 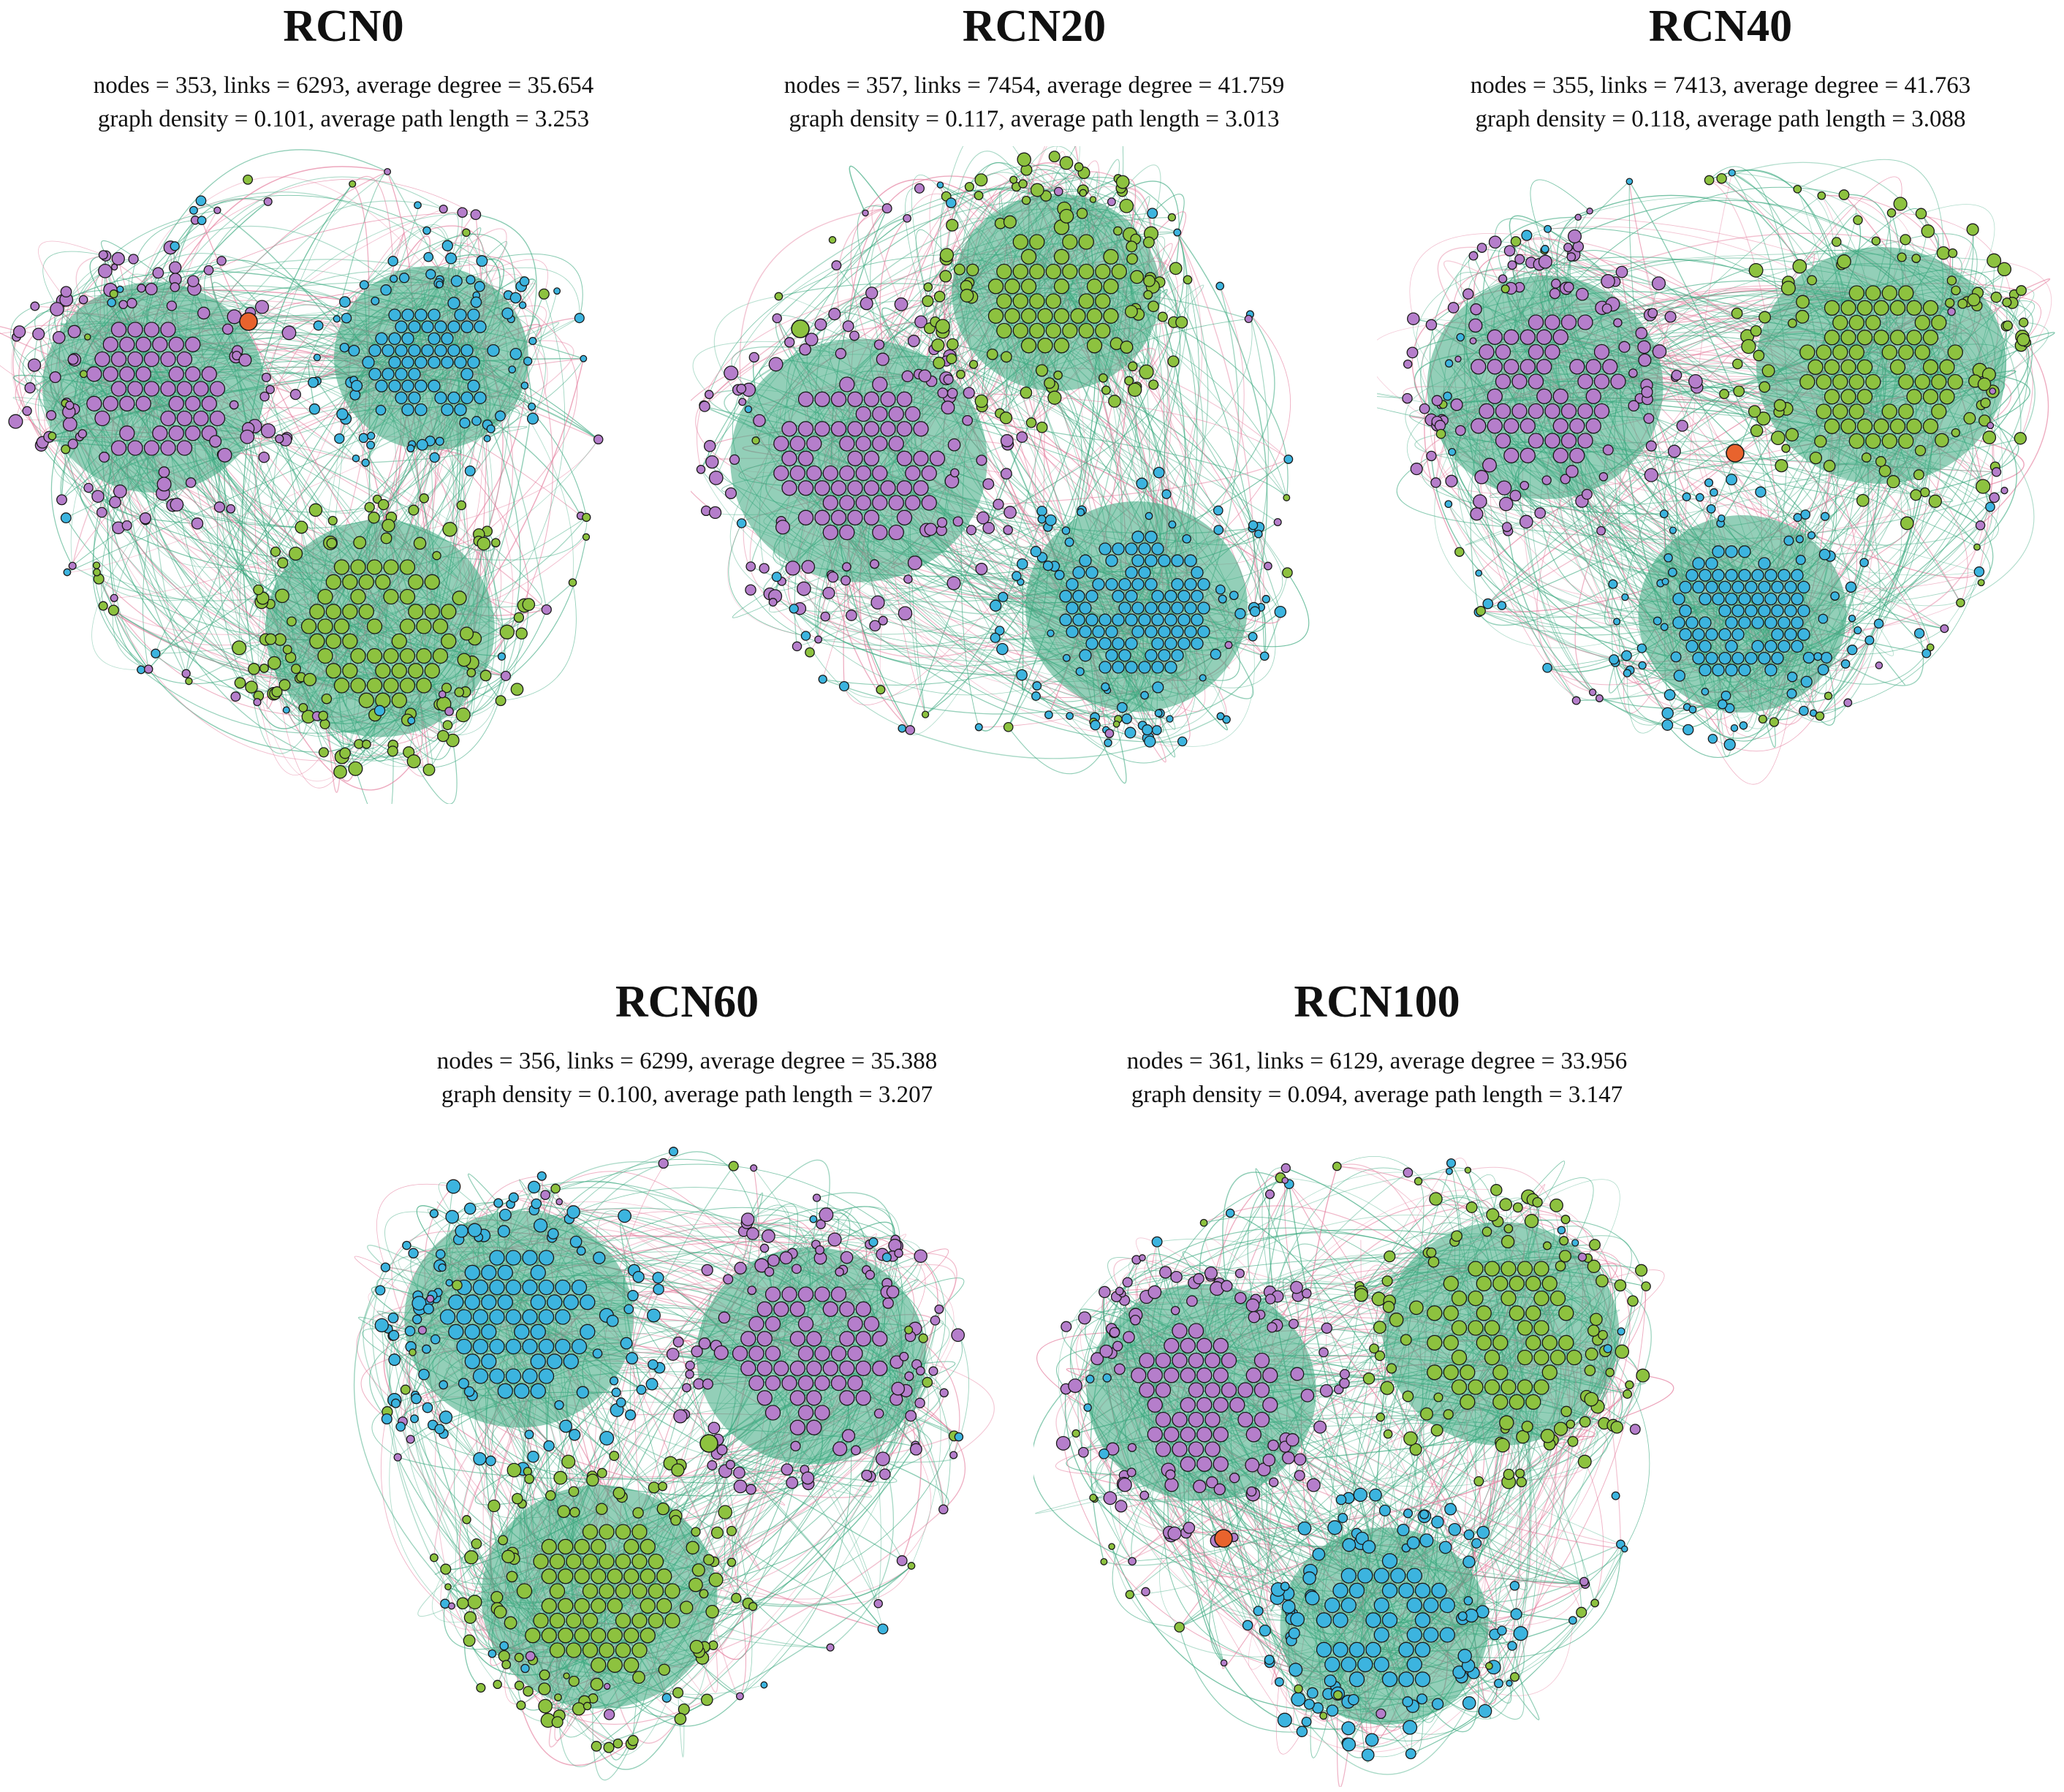 What do you see at coordinates (180, 620) in the screenshot?
I see `negative-link` at bounding box center [180, 620].